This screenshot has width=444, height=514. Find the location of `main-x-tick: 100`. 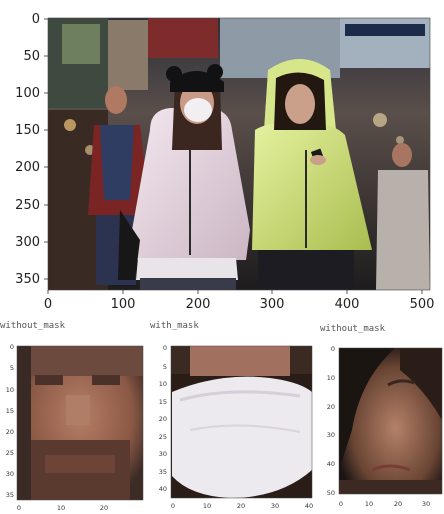

main-x-tick: 100 is located at coordinates (123, 304).